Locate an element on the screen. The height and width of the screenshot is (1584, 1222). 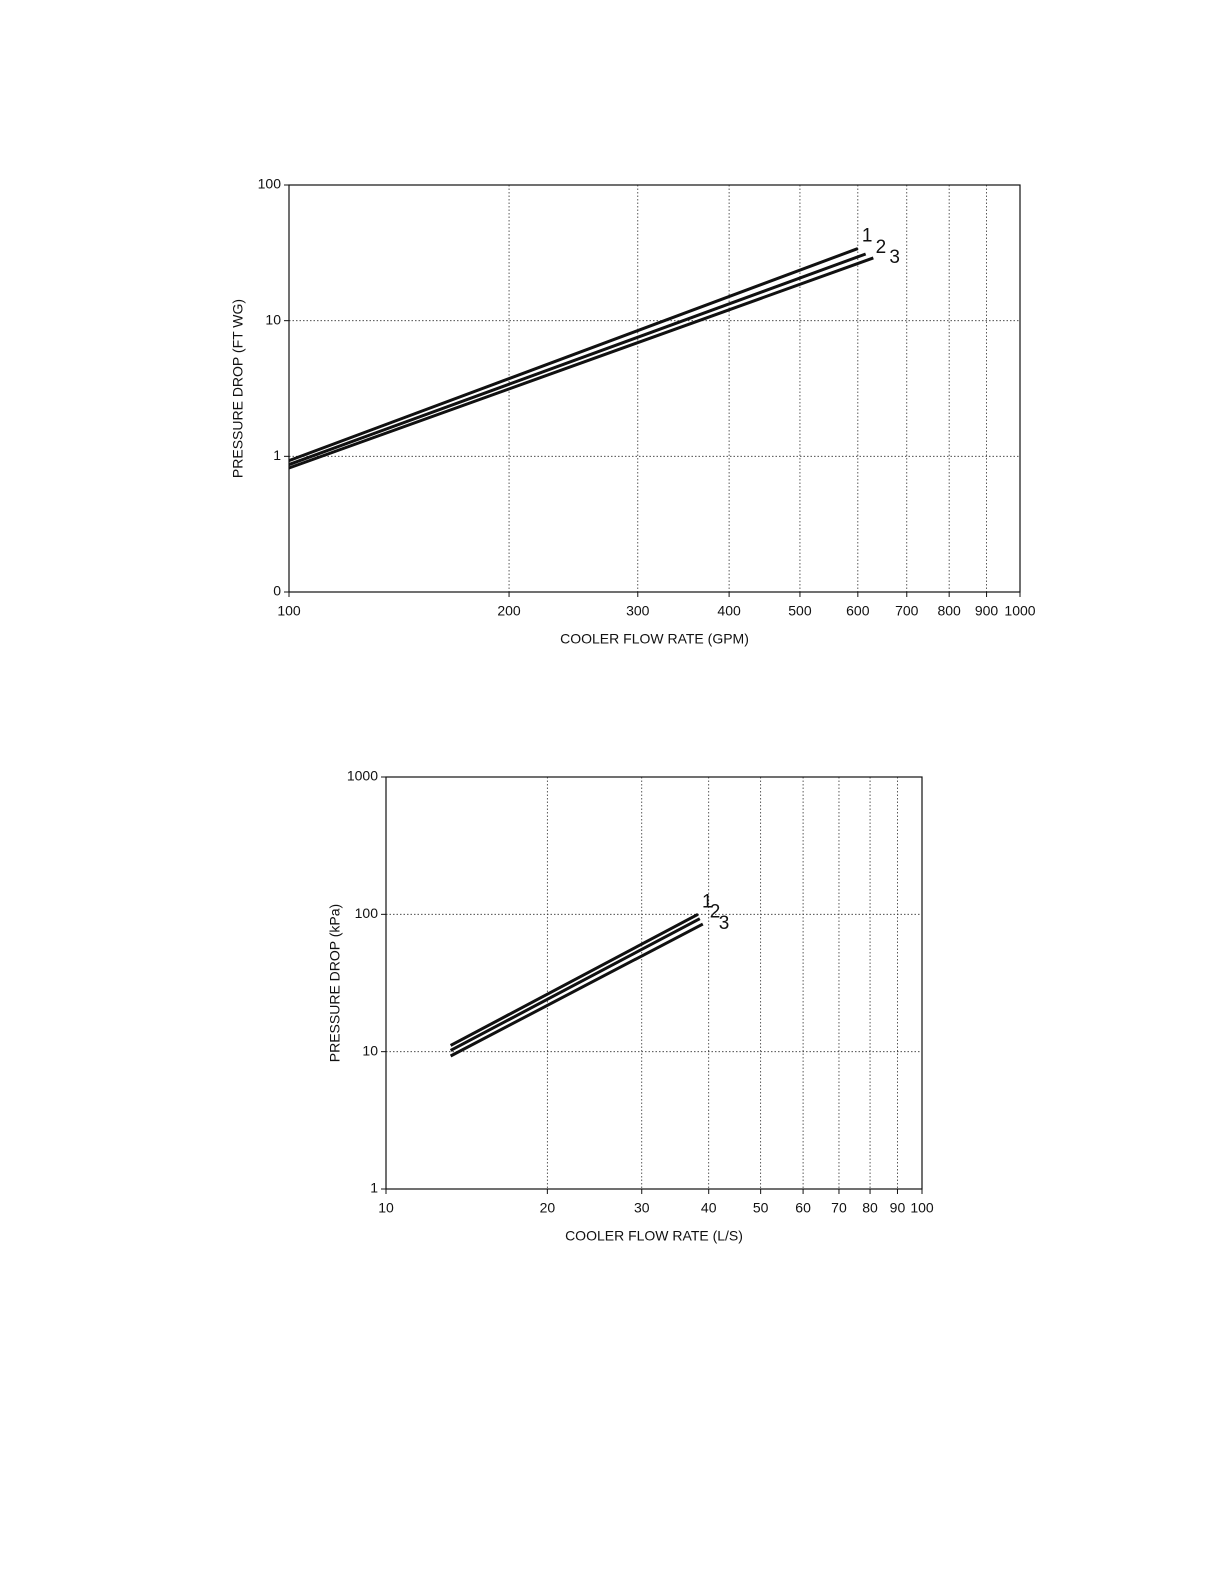
x-tick-label: 20 is located at coordinates (548, 1208).